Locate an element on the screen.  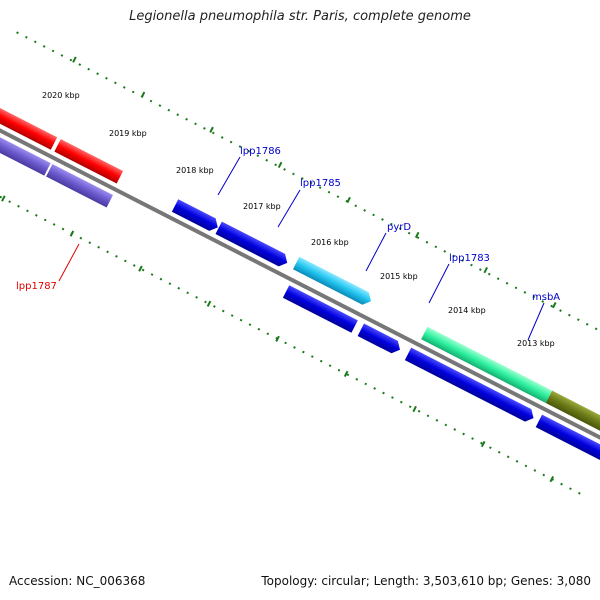
gene-label-lpp1785: lpp1785 is located at coordinates (320, 183).